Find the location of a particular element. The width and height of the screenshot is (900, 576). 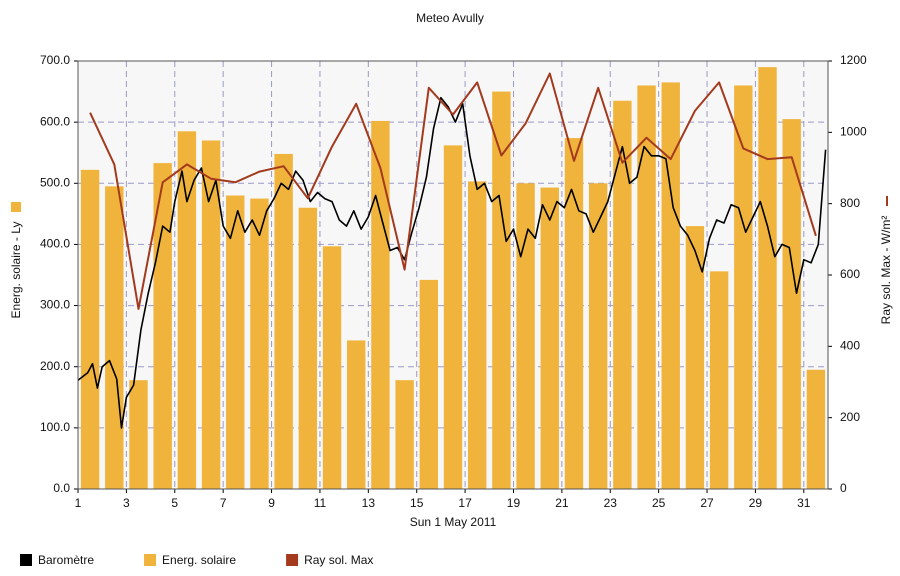

y-tick-label: 100.0 is located at coordinates (55, 427).